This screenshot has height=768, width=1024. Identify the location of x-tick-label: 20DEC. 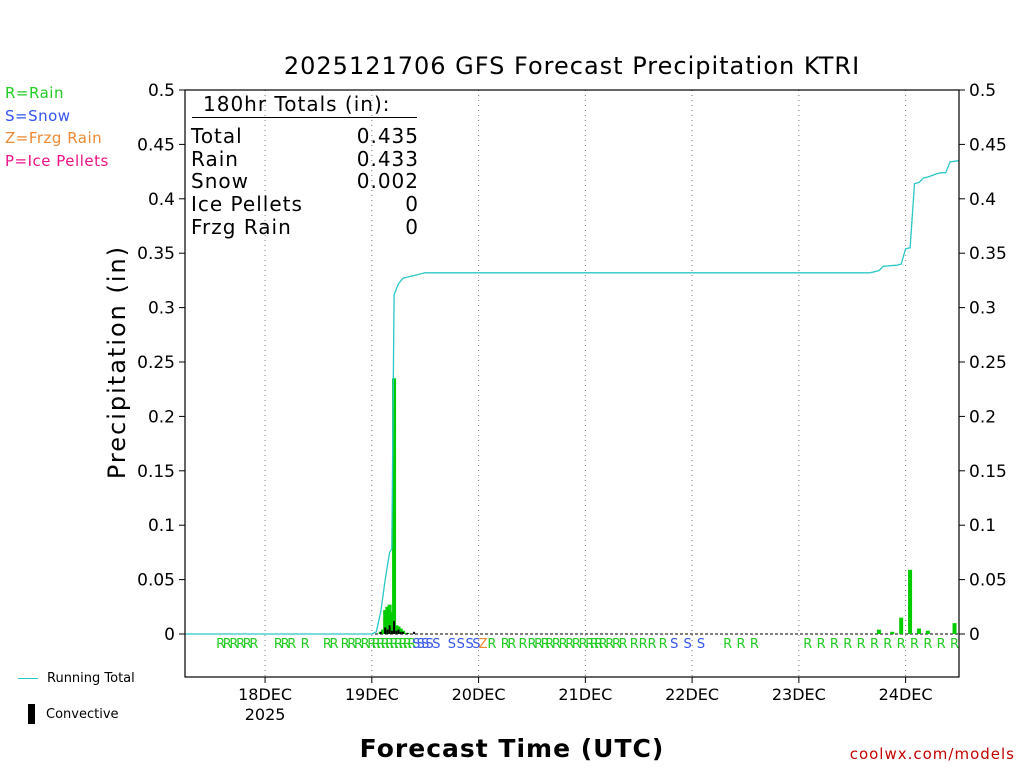
(479, 694).